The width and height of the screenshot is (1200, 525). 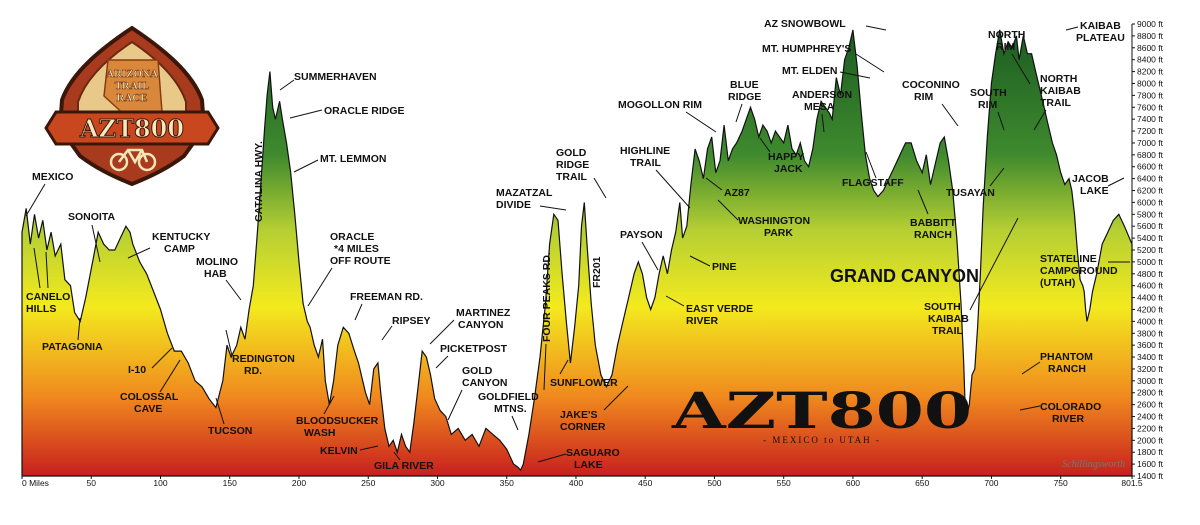 What do you see at coordinates (150, 361) in the screenshot?
I see `annotation-i-10: I-10` at bounding box center [150, 361].